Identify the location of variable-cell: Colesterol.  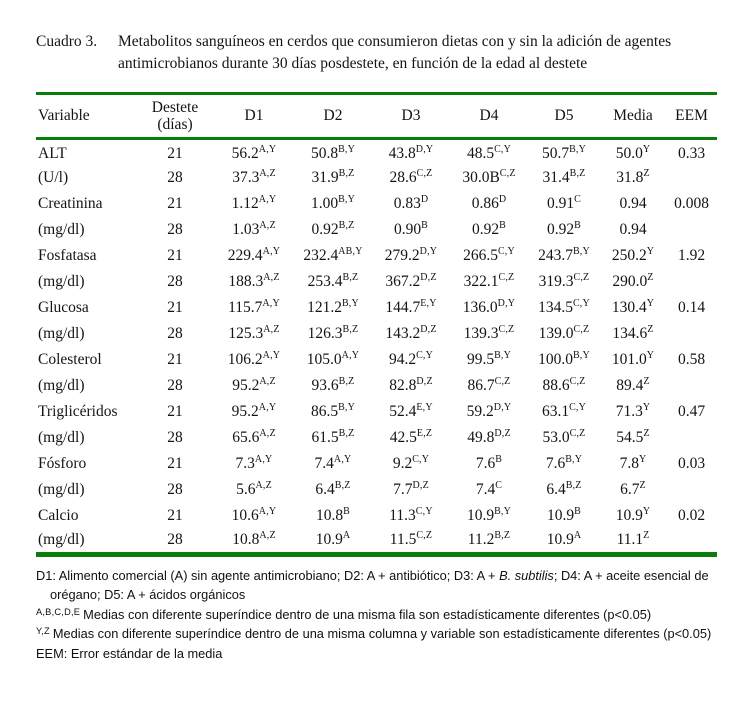
(70, 359).